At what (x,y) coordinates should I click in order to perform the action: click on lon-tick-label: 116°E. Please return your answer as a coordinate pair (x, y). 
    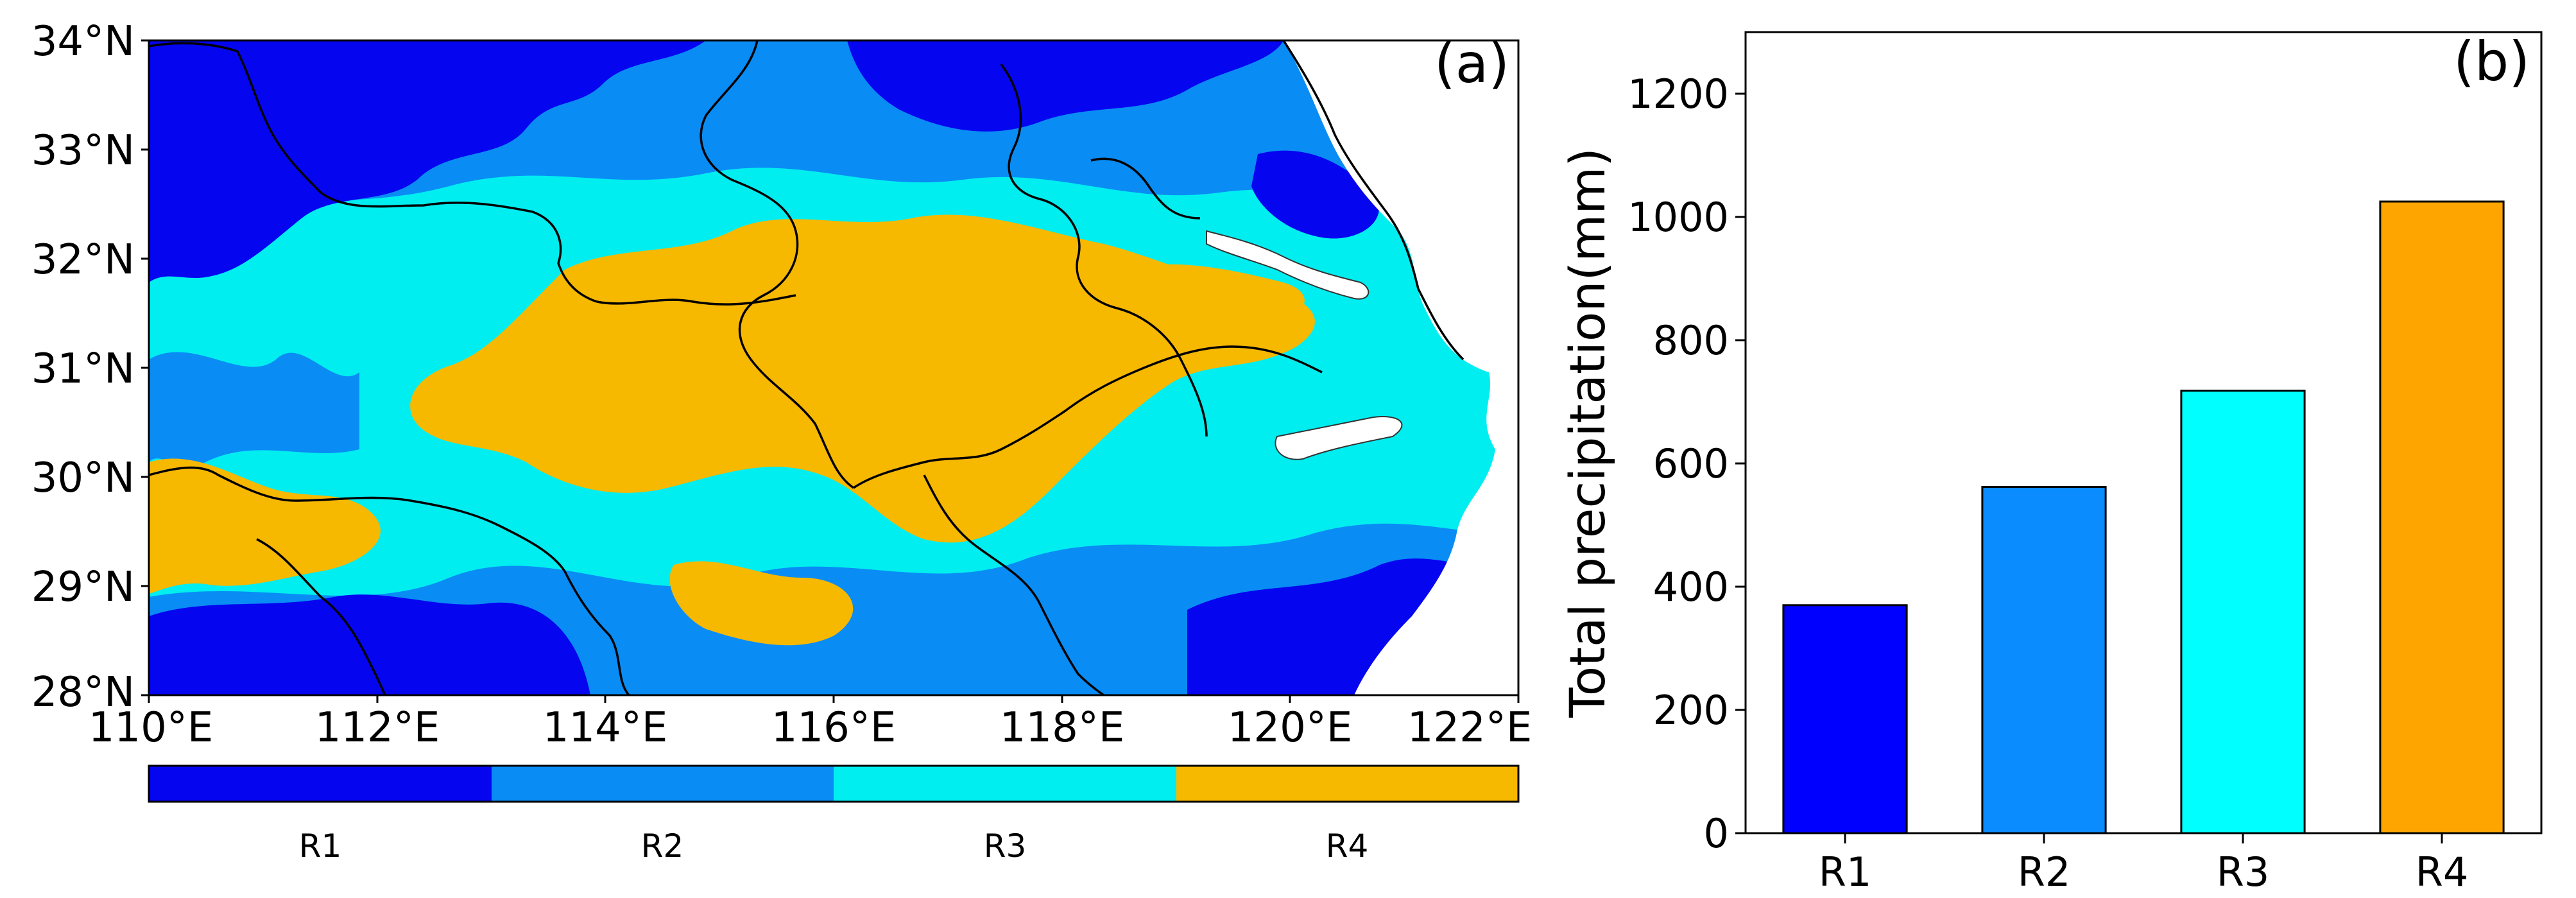
    Looking at the image, I should click on (834, 728).